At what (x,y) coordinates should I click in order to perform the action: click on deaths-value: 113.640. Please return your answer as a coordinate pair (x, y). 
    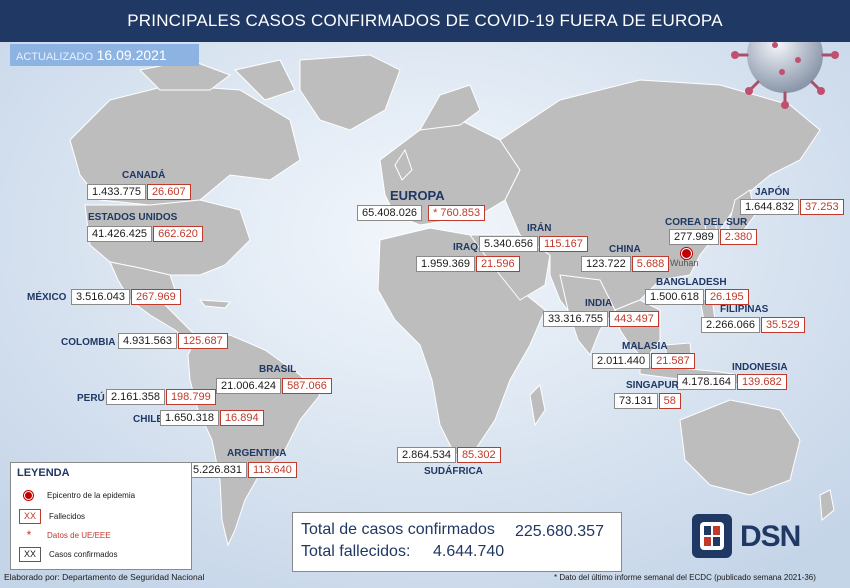
    Looking at the image, I should click on (272, 470).